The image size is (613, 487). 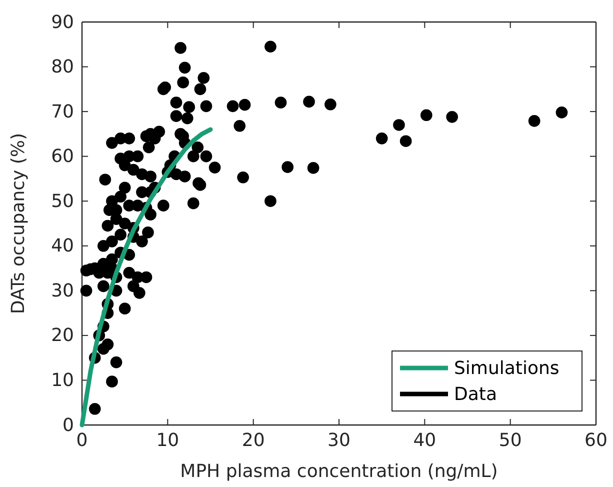 What do you see at coordinates (424, 440) in the screenshot?
I see `x-tick-label: 40` at bounding box center [424, 440].